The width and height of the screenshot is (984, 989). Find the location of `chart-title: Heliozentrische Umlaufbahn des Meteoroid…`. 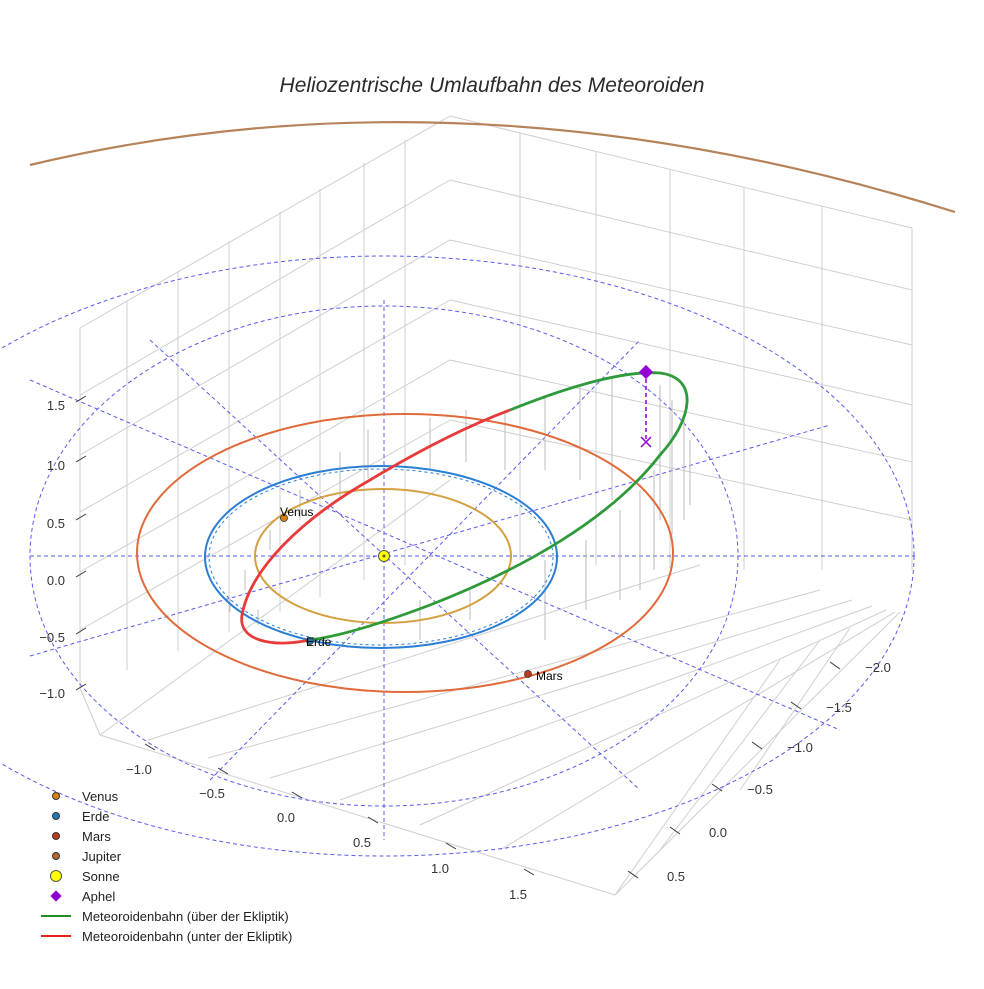

chart-title: Heliozentrische Umlaufbahn des Meteoroid… is located at coordinates (492, 85).